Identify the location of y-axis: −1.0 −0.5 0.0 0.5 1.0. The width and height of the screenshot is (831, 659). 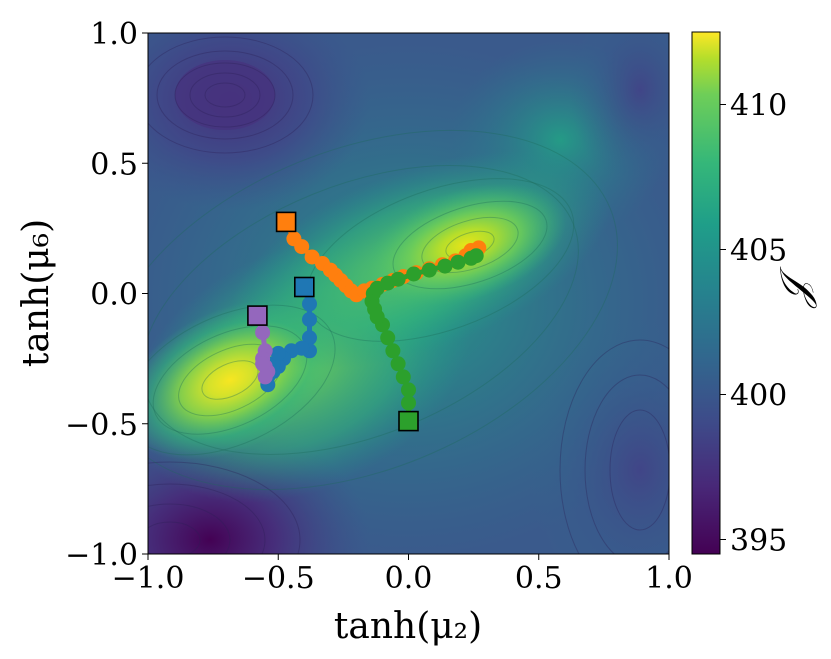
(106, 295).